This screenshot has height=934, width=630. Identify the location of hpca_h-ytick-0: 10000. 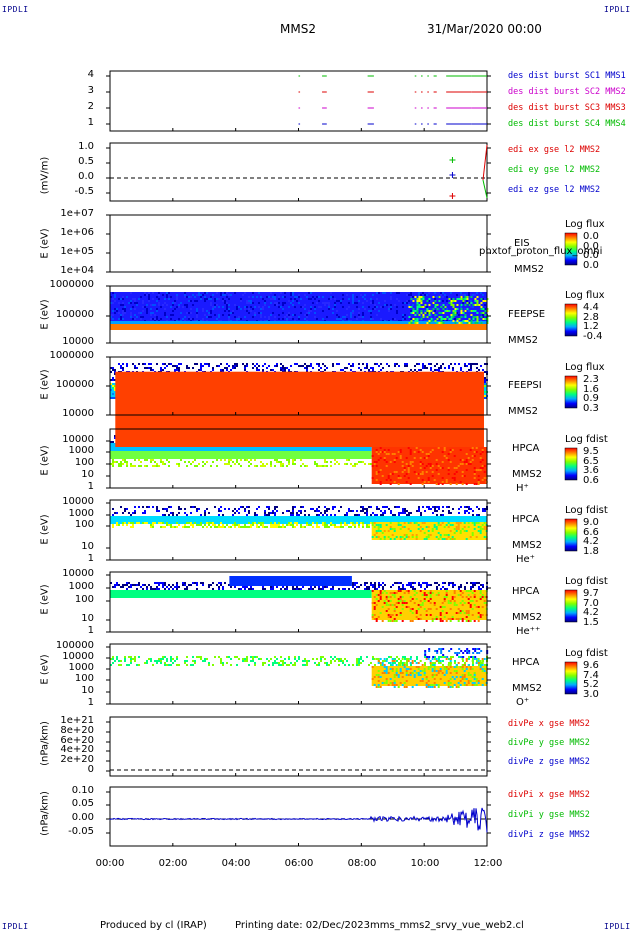
(78, 439).